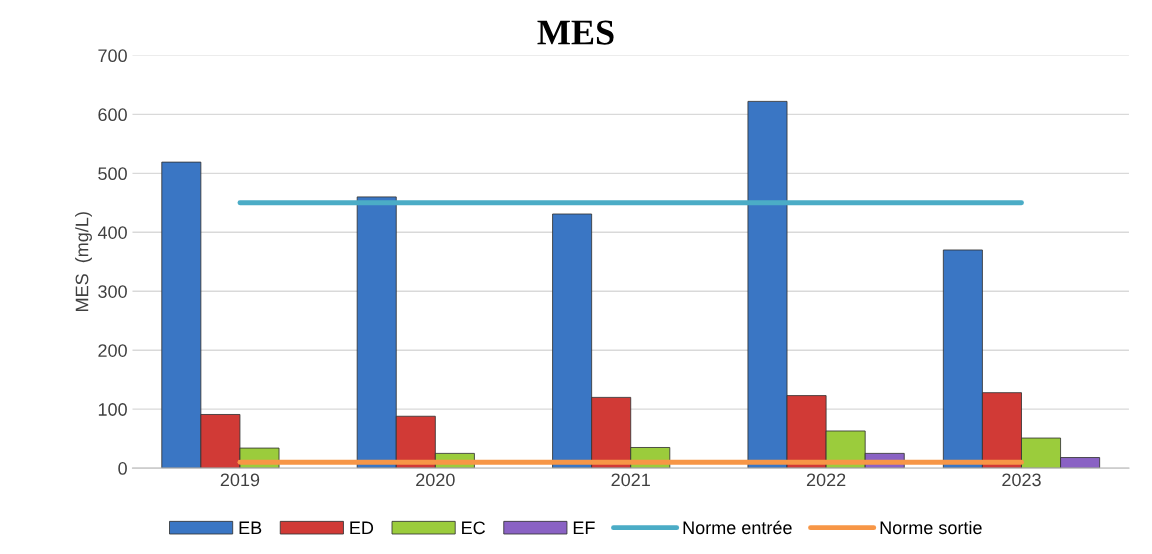 This screenshot has height=554, width=1152. I want to click on y-tick-label: 400, so click(112, 232).